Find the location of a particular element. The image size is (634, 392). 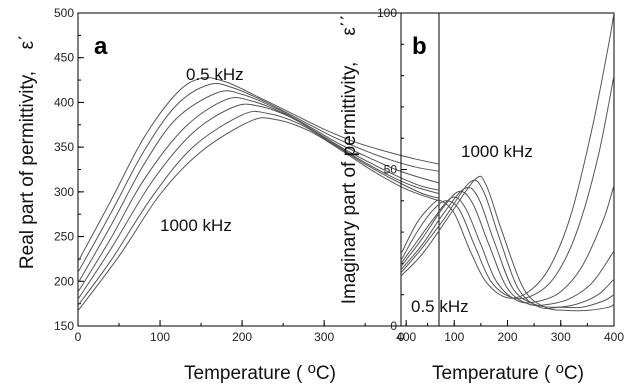

y-tick-label: 200 is located at coordinates (64, 281).